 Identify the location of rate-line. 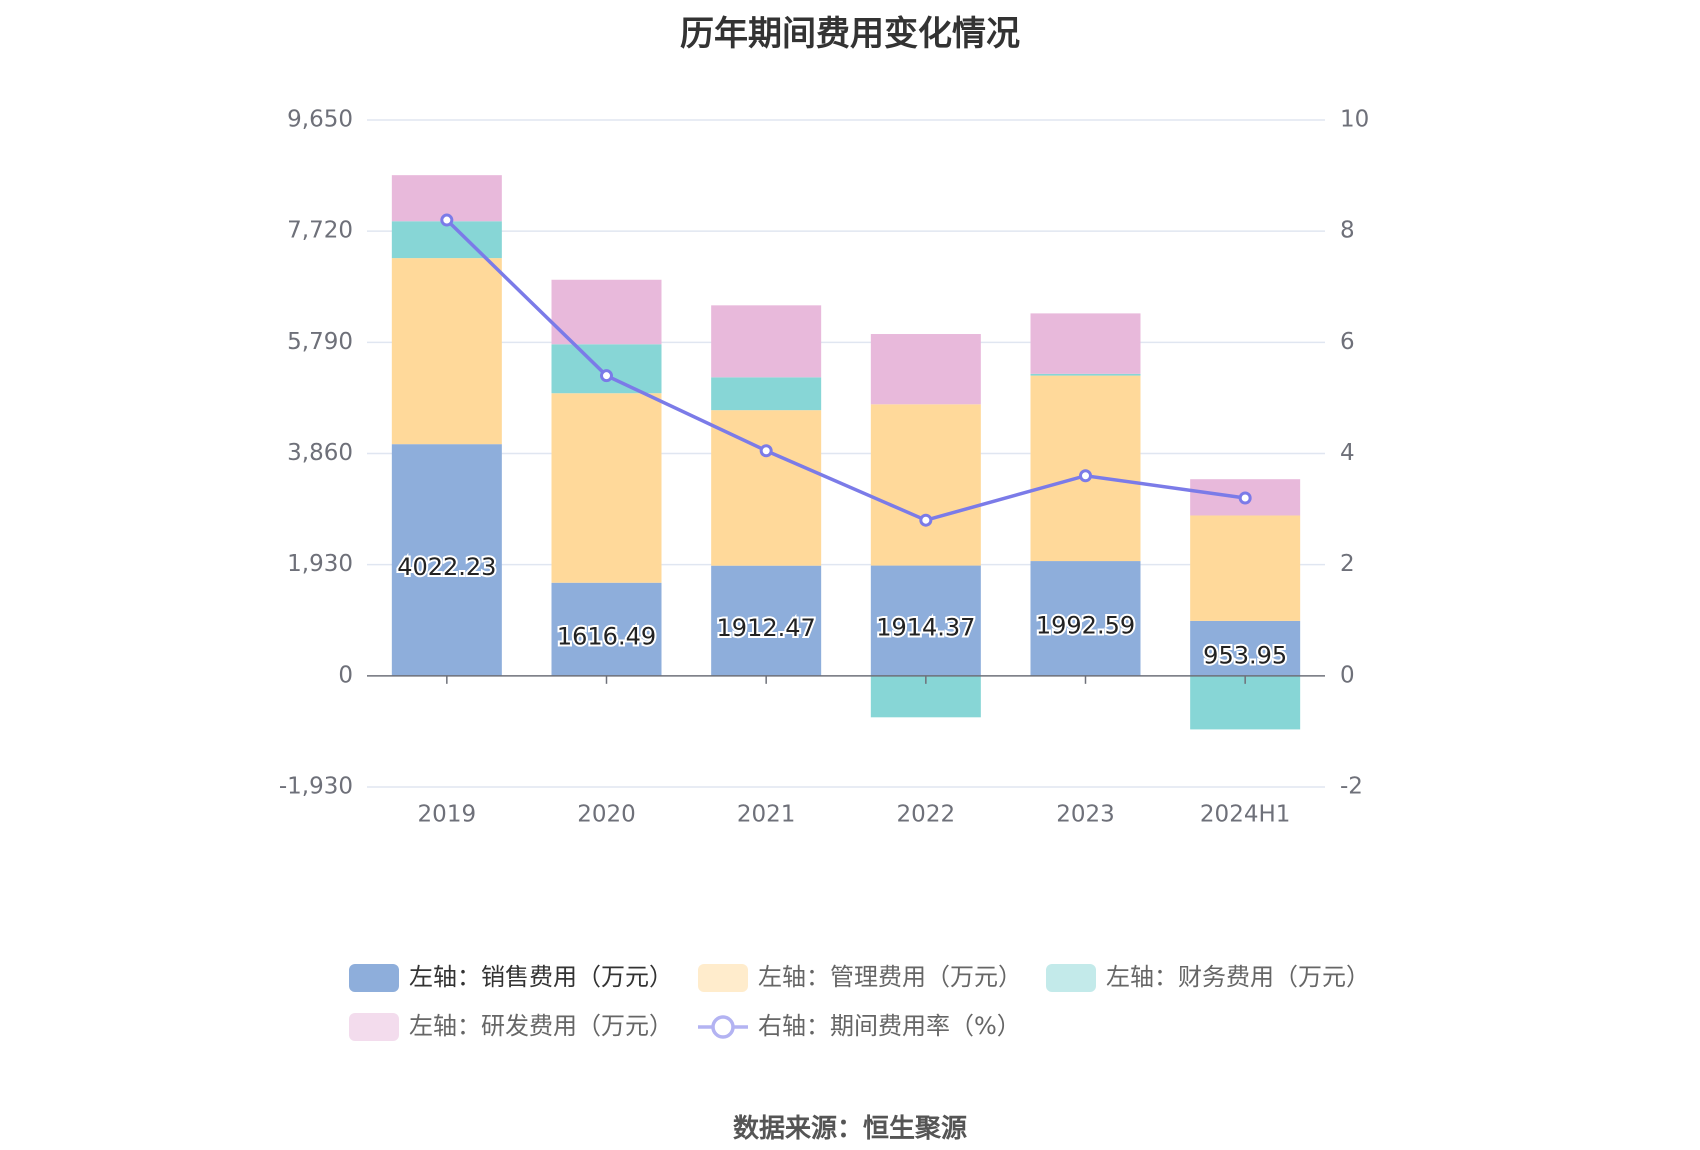
(846, 370).